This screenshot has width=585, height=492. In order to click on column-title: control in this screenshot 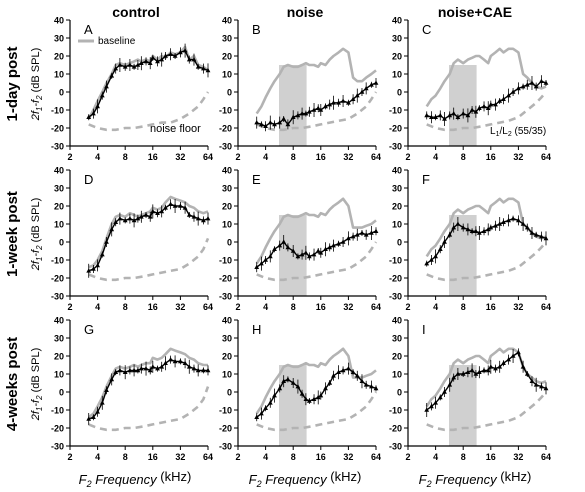, I will do `click(135, 12)`.